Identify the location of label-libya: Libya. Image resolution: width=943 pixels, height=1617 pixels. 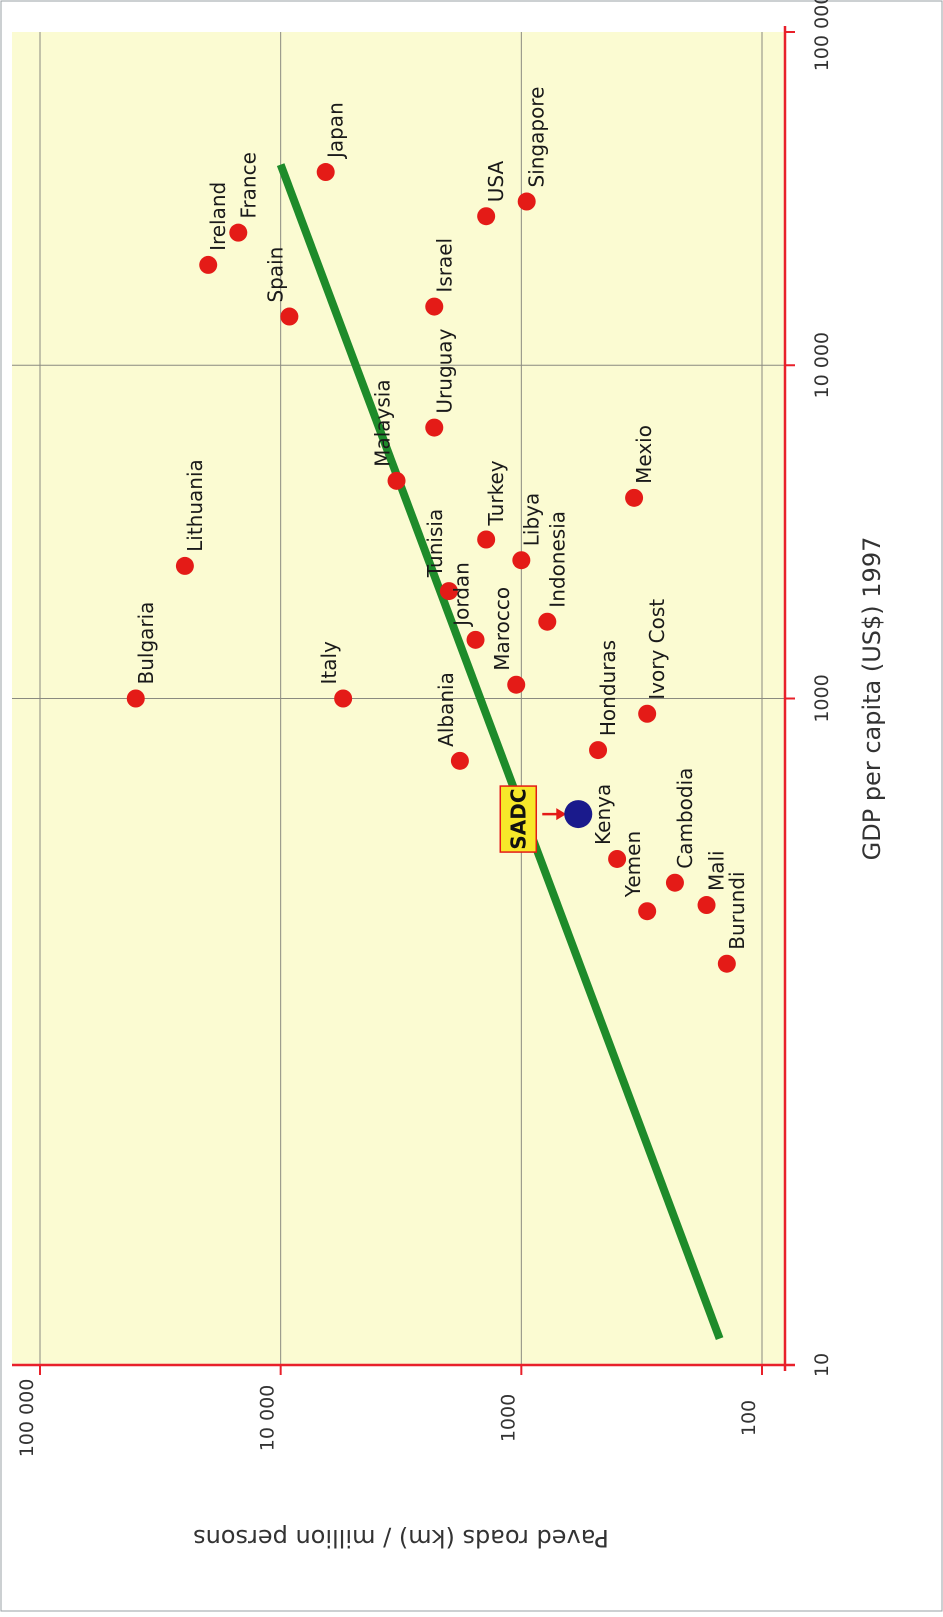
(531, 520).